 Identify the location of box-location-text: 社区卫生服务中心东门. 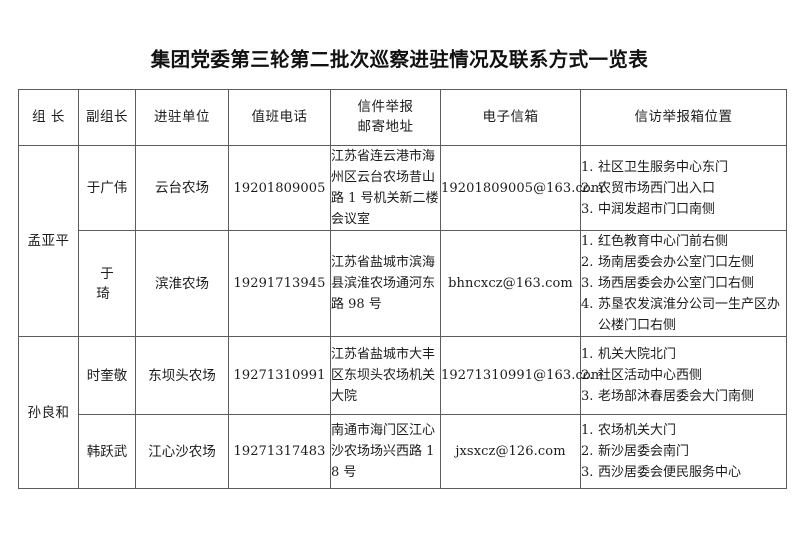
(663, 167).